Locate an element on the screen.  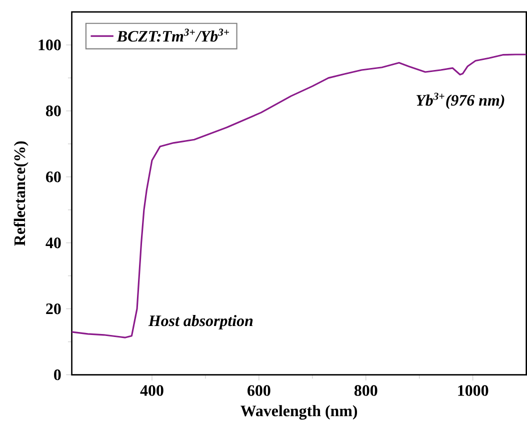
y-tick-label: 80 is located at coordinates (53, 111).